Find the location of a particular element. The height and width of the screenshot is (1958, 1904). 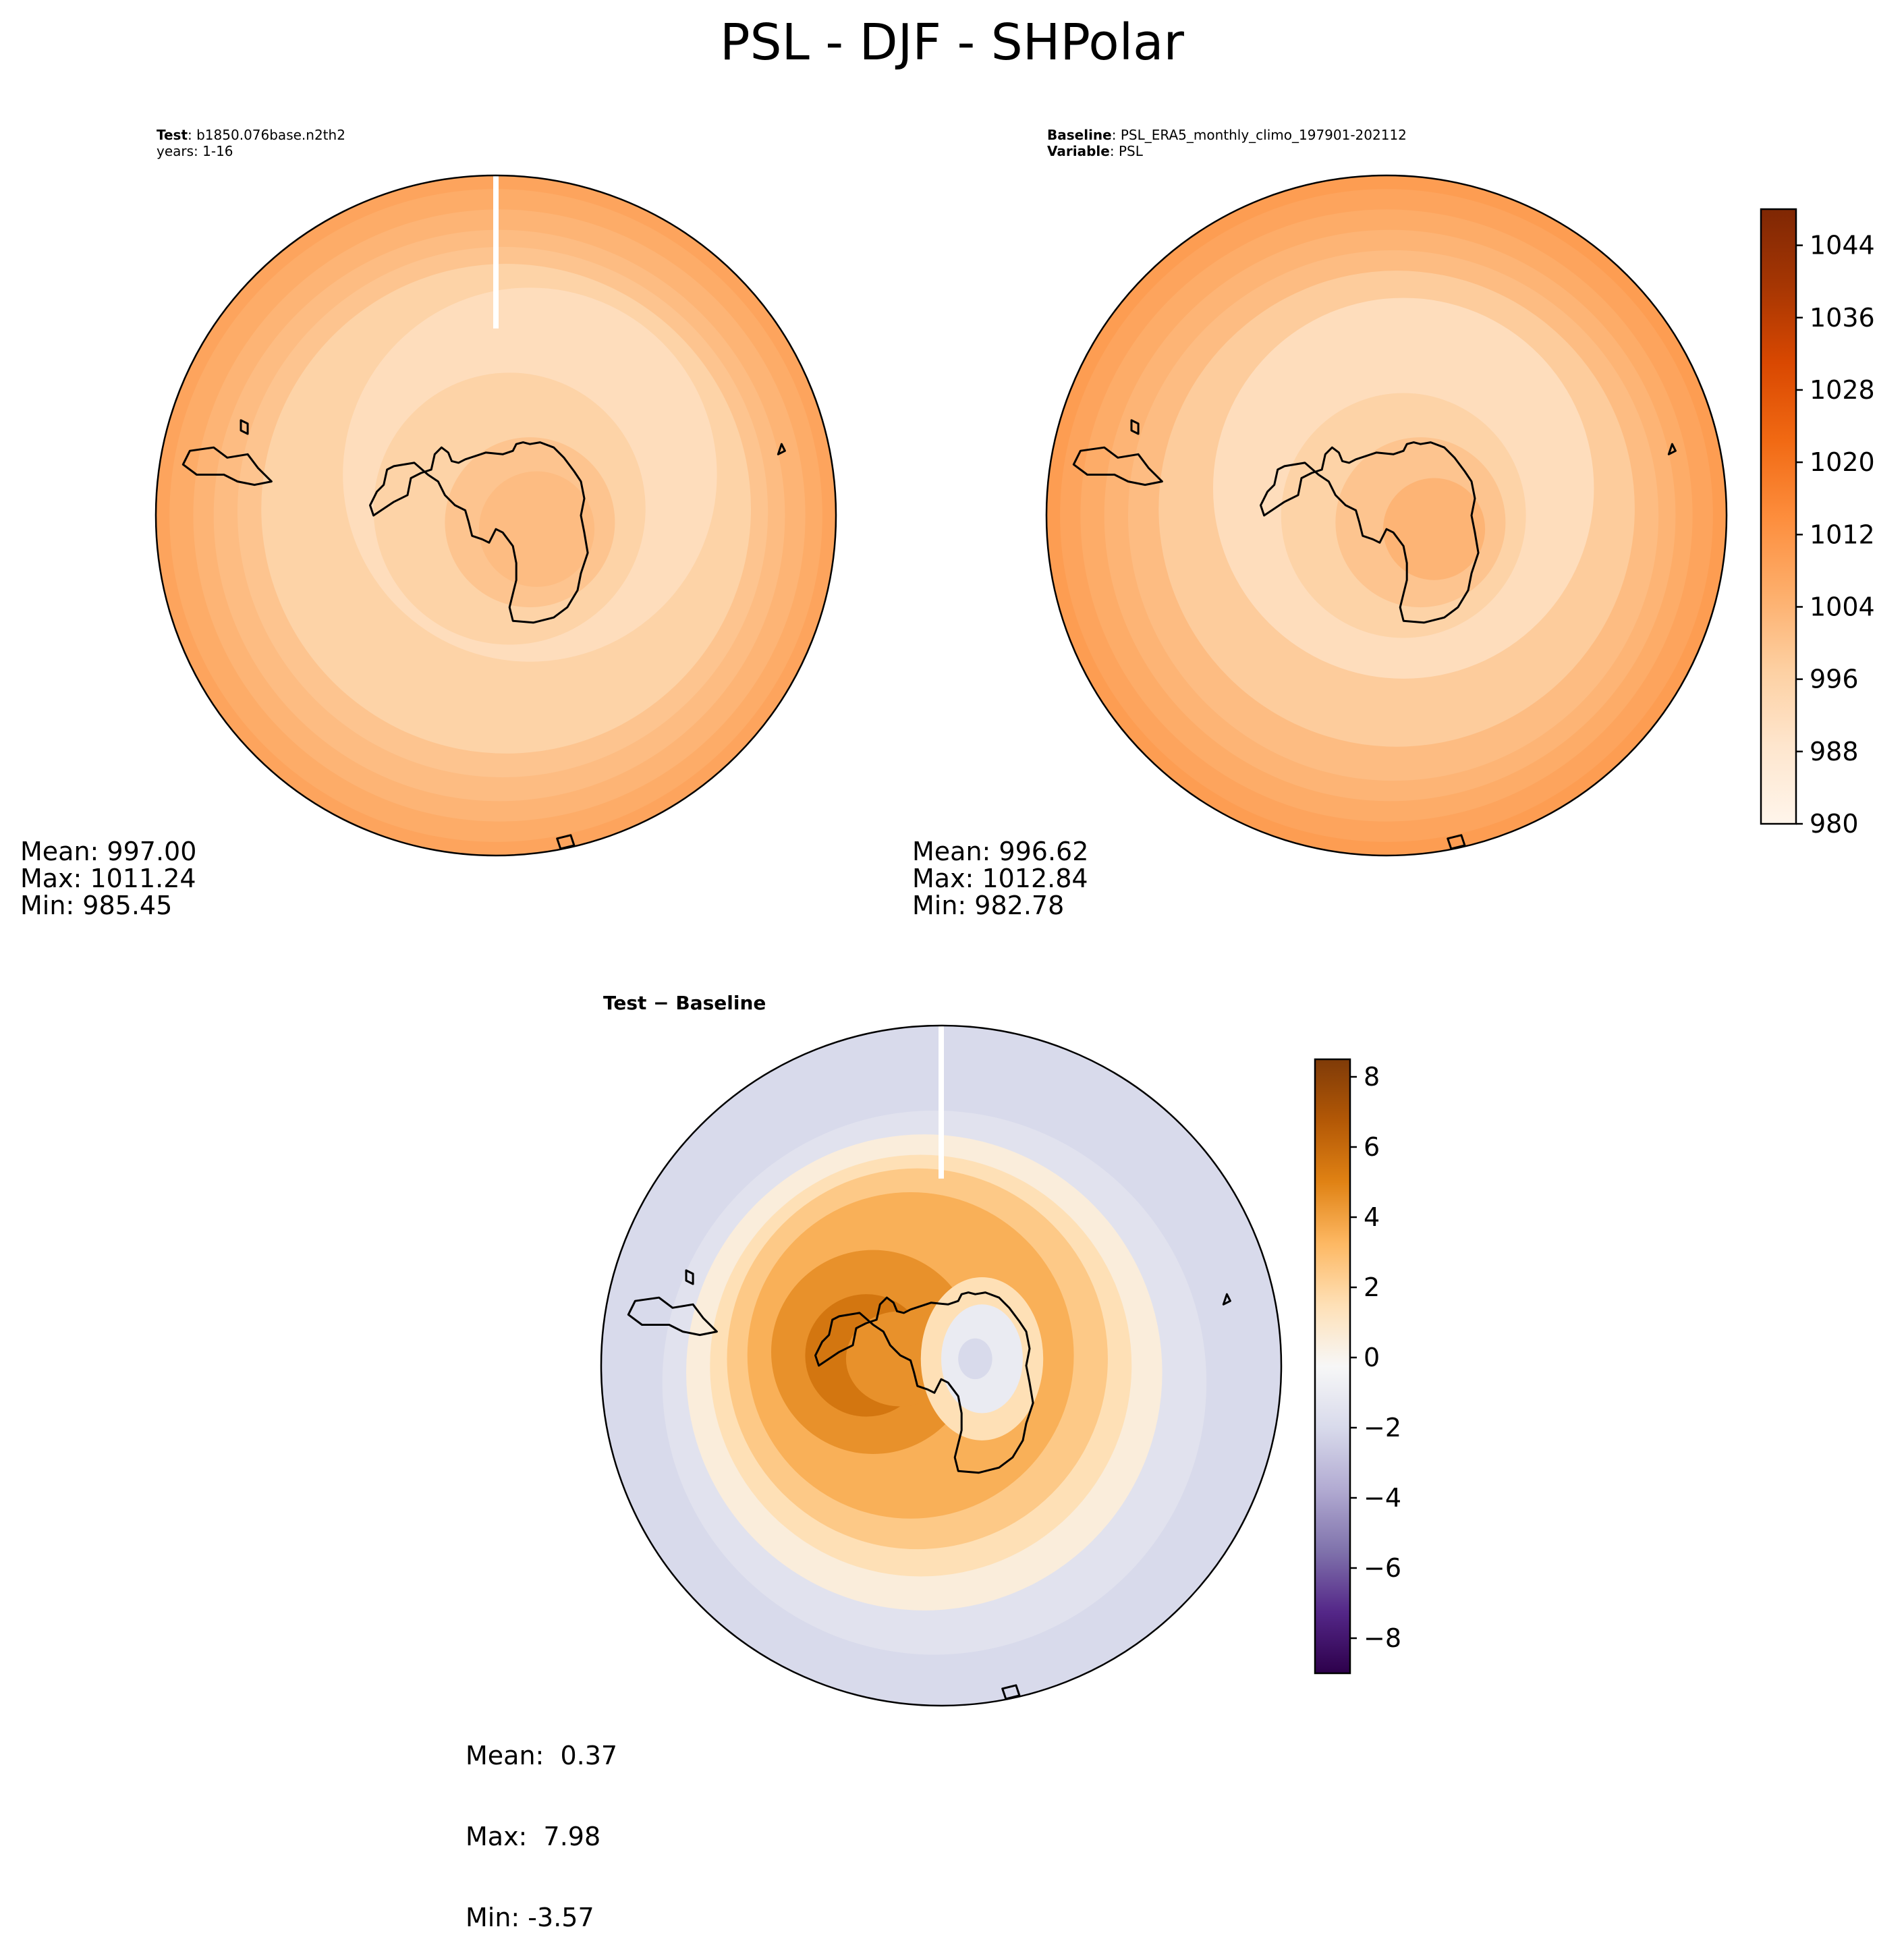

difference-map-field is located at coordinates (941, 1366).